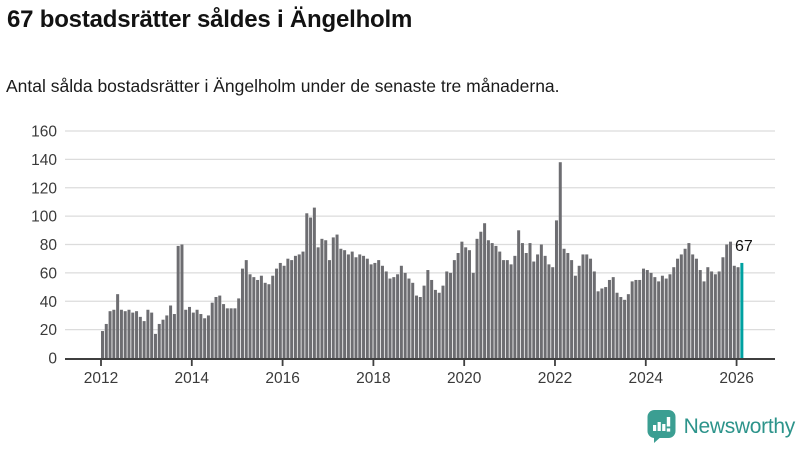 The height and width of the screenshot is (450, 800). Describe the element at coordinates (464, 378) in the screenshot. I see `x-axis-label: 2020` at that location.